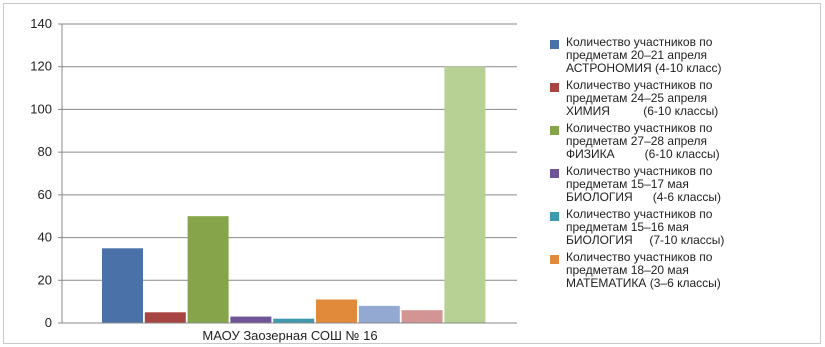 The image size is (825, 347). Describe the element at coordinates (627, 227) in the screenshot. I see `legend-label-line: предметам 15–16 мая` at that location.